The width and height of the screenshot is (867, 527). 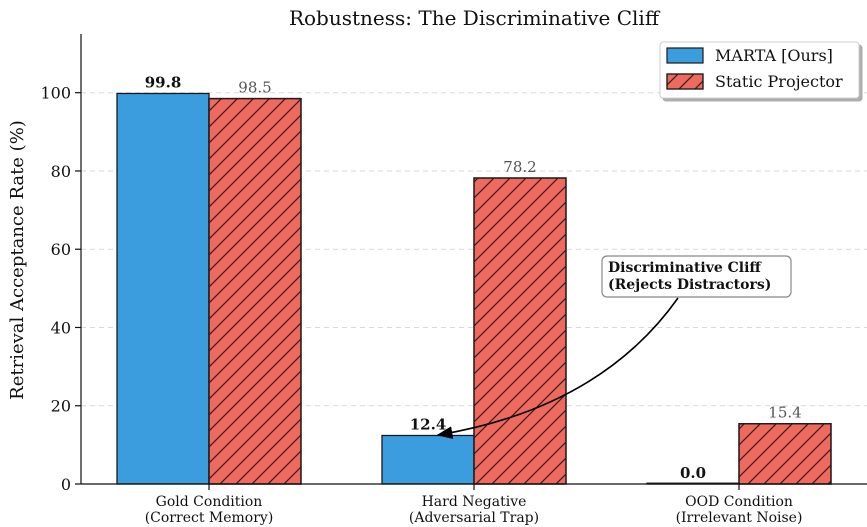 What do you see at coordinates (519, 167) in the screenshot?
I see `data-label-static-1: 78.2` at bounding box center [519, 167].